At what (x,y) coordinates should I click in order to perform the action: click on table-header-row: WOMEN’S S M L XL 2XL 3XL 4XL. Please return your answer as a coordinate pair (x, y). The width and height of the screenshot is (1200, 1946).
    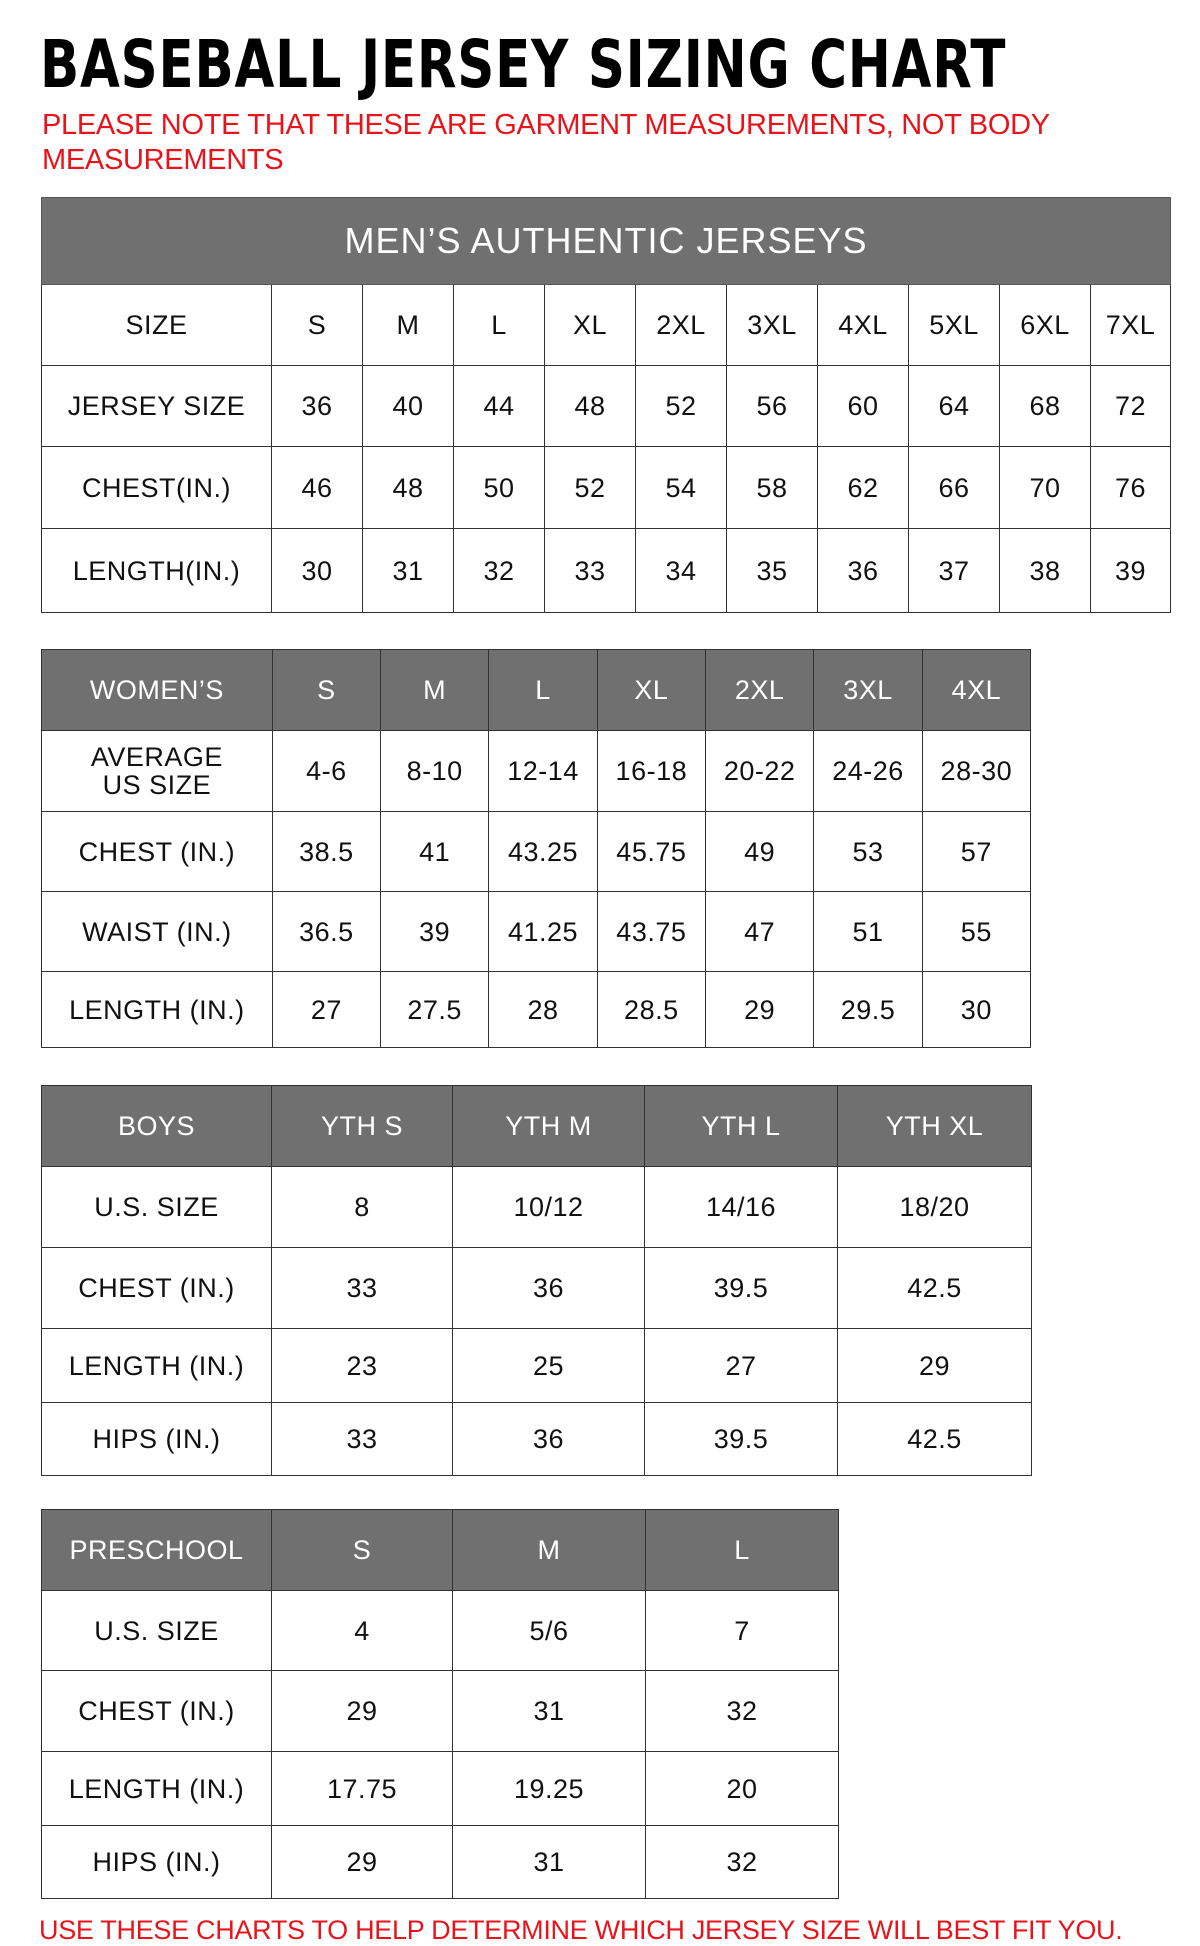
    Looking at the image, I should click on (536, 690).